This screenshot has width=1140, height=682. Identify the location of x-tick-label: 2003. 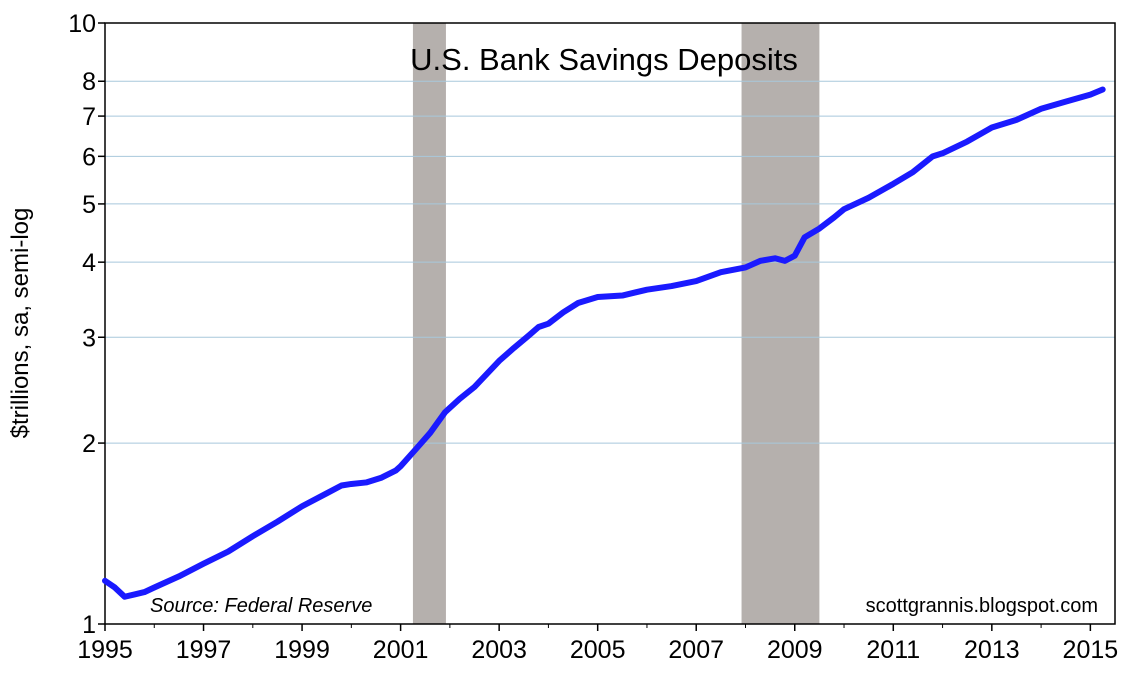
(499, 650).